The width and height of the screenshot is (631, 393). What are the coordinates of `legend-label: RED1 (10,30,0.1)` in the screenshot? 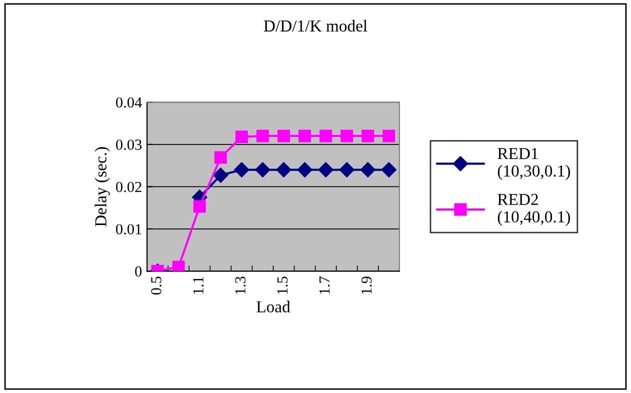 It's located at (534, 164).